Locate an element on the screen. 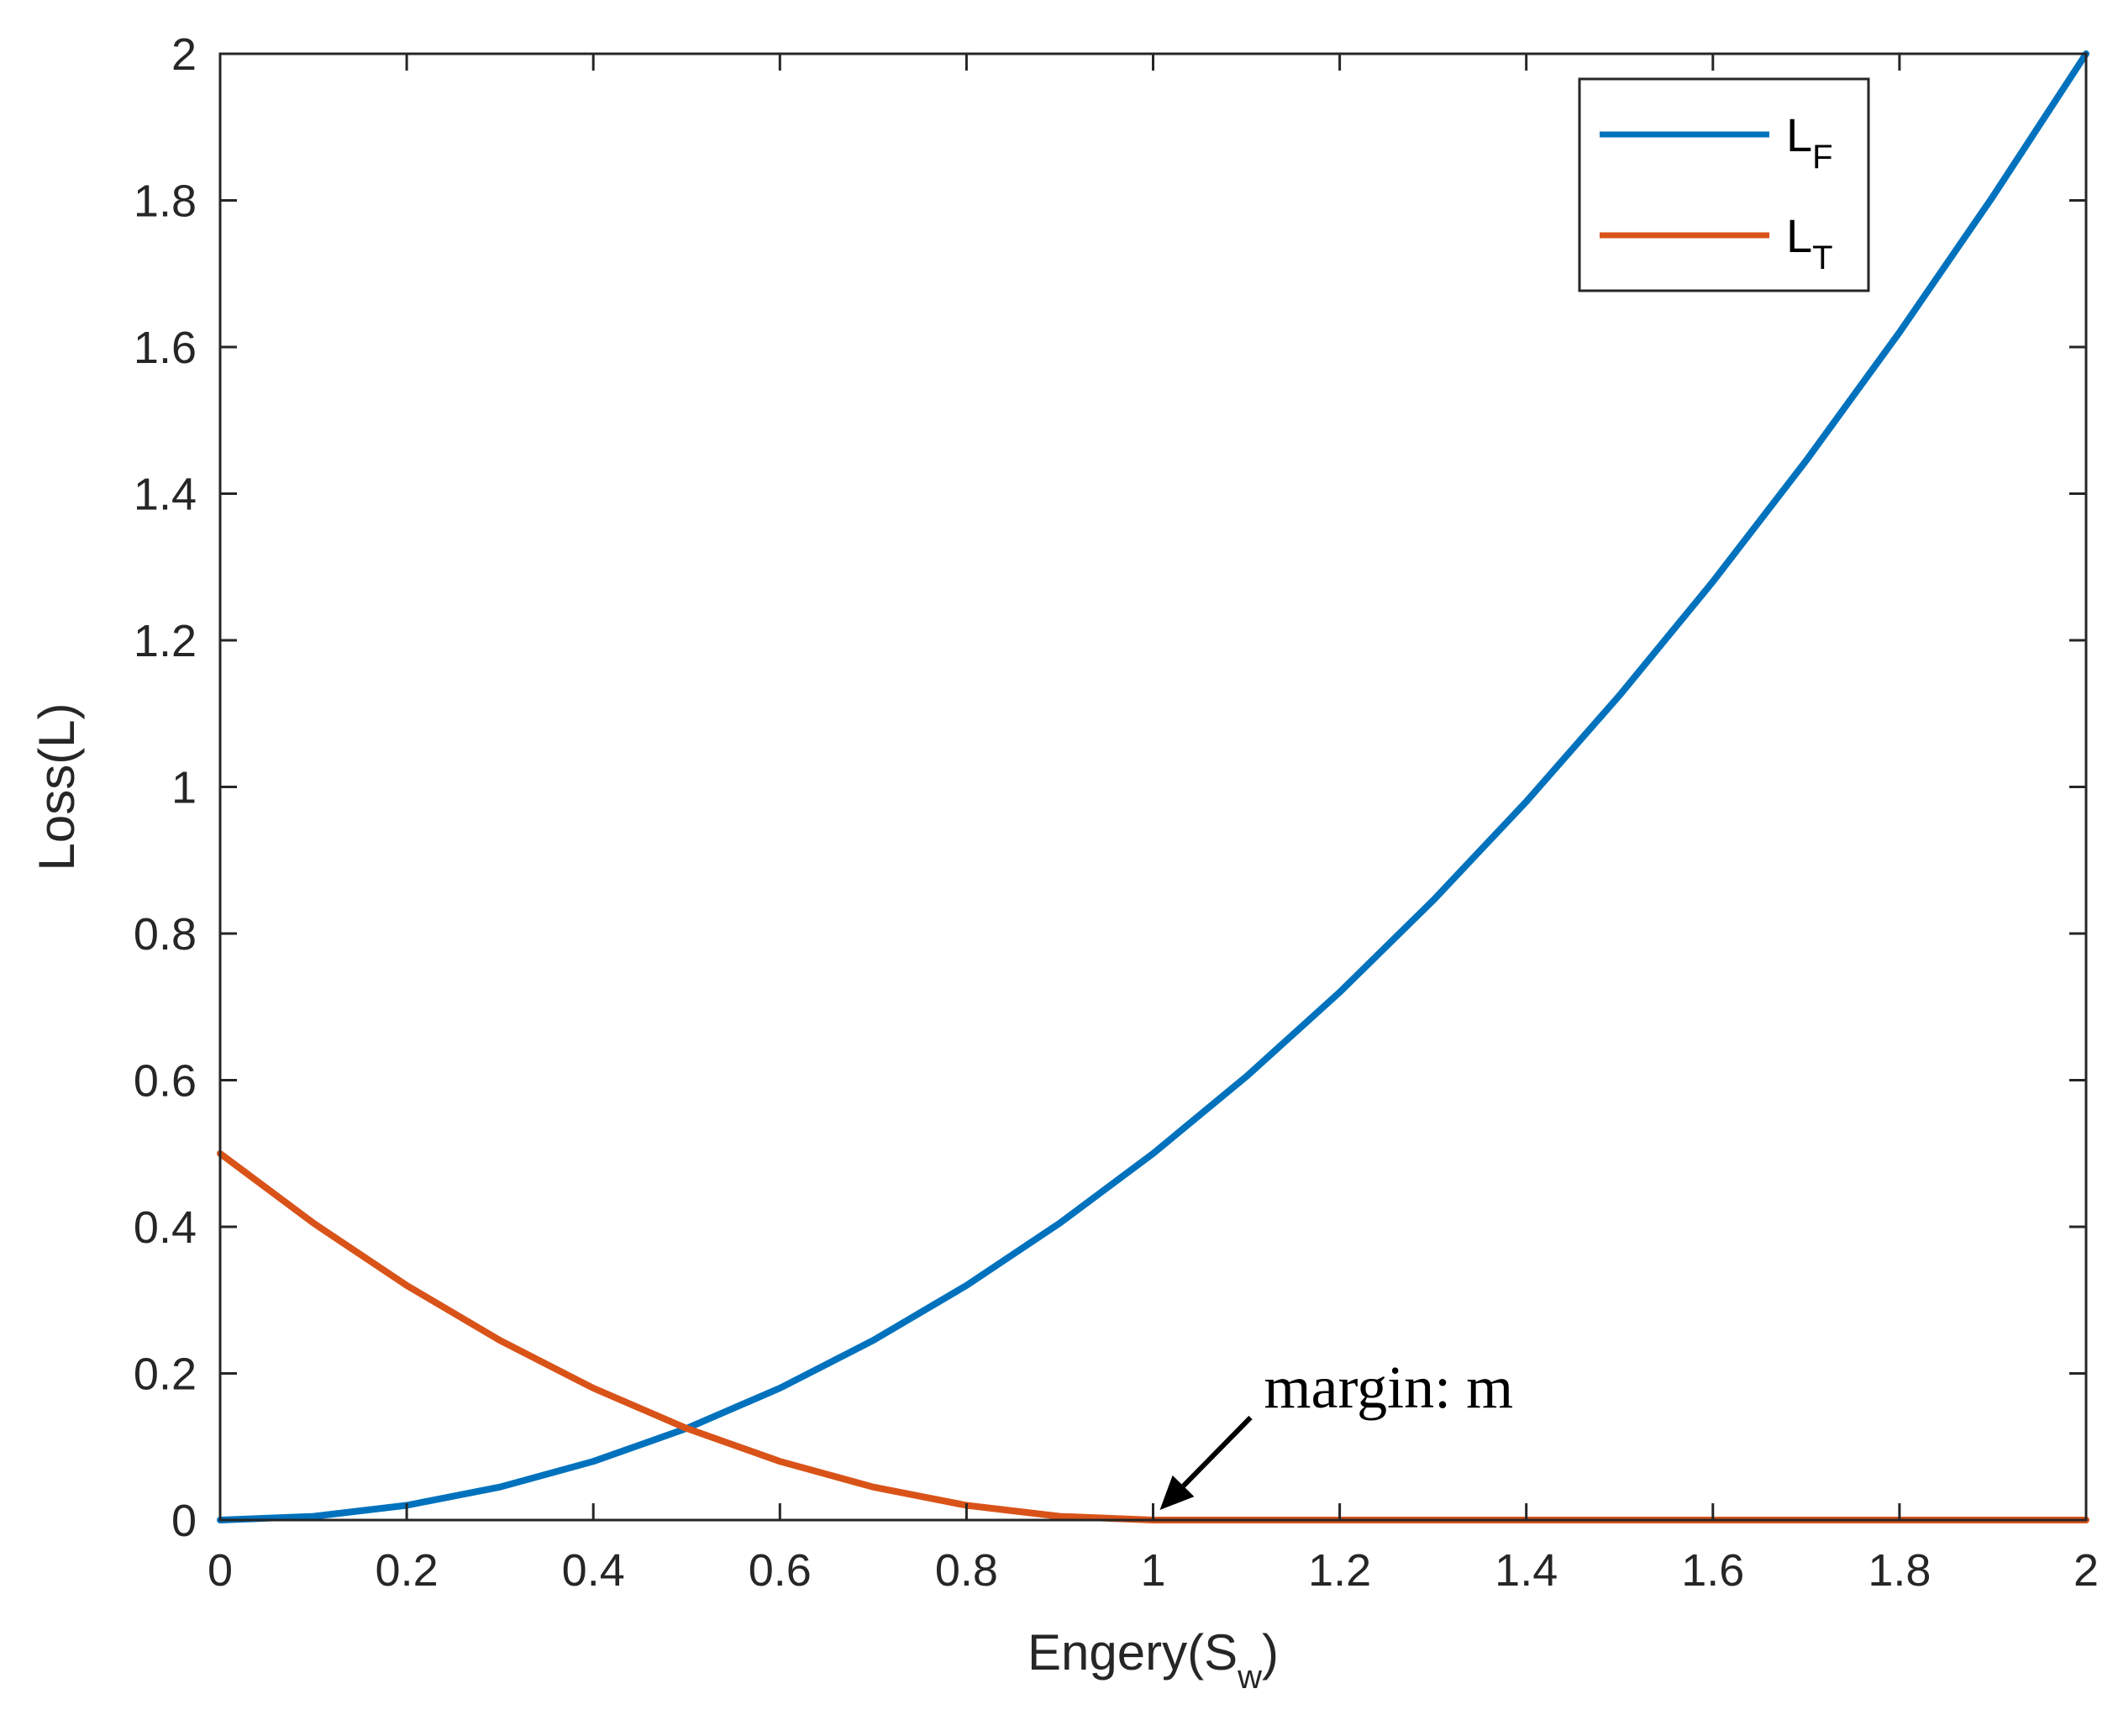 The image size is (2118, 1736). x-tick-label: 1 is located at coordinates (1152, 1570).